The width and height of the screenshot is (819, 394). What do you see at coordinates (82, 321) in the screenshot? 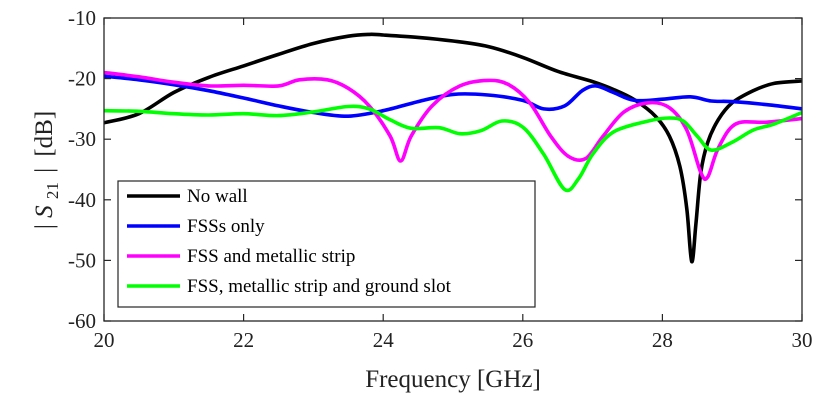
I see `y-tick-label: -60` at bounding box center [82, 321].